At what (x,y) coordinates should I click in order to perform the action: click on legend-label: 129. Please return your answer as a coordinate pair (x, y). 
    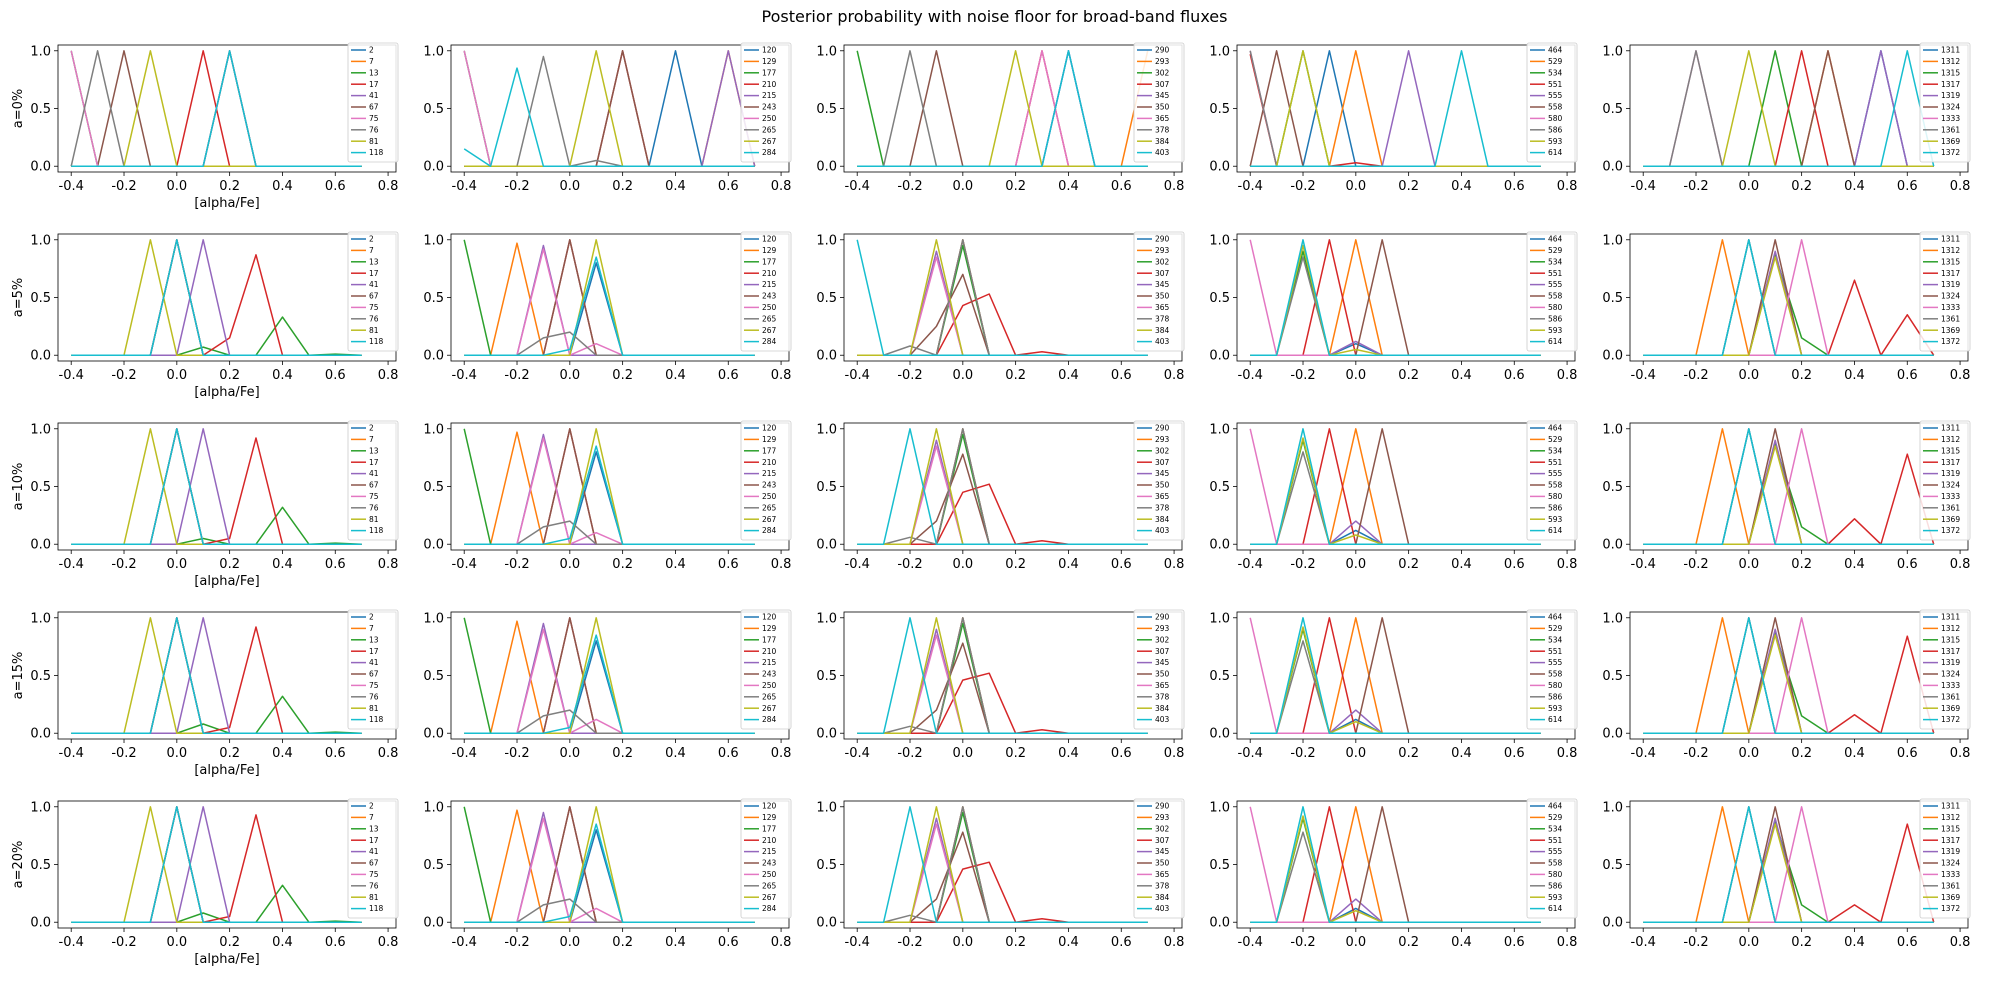
    Looking at the image, I should click on (769, 628).